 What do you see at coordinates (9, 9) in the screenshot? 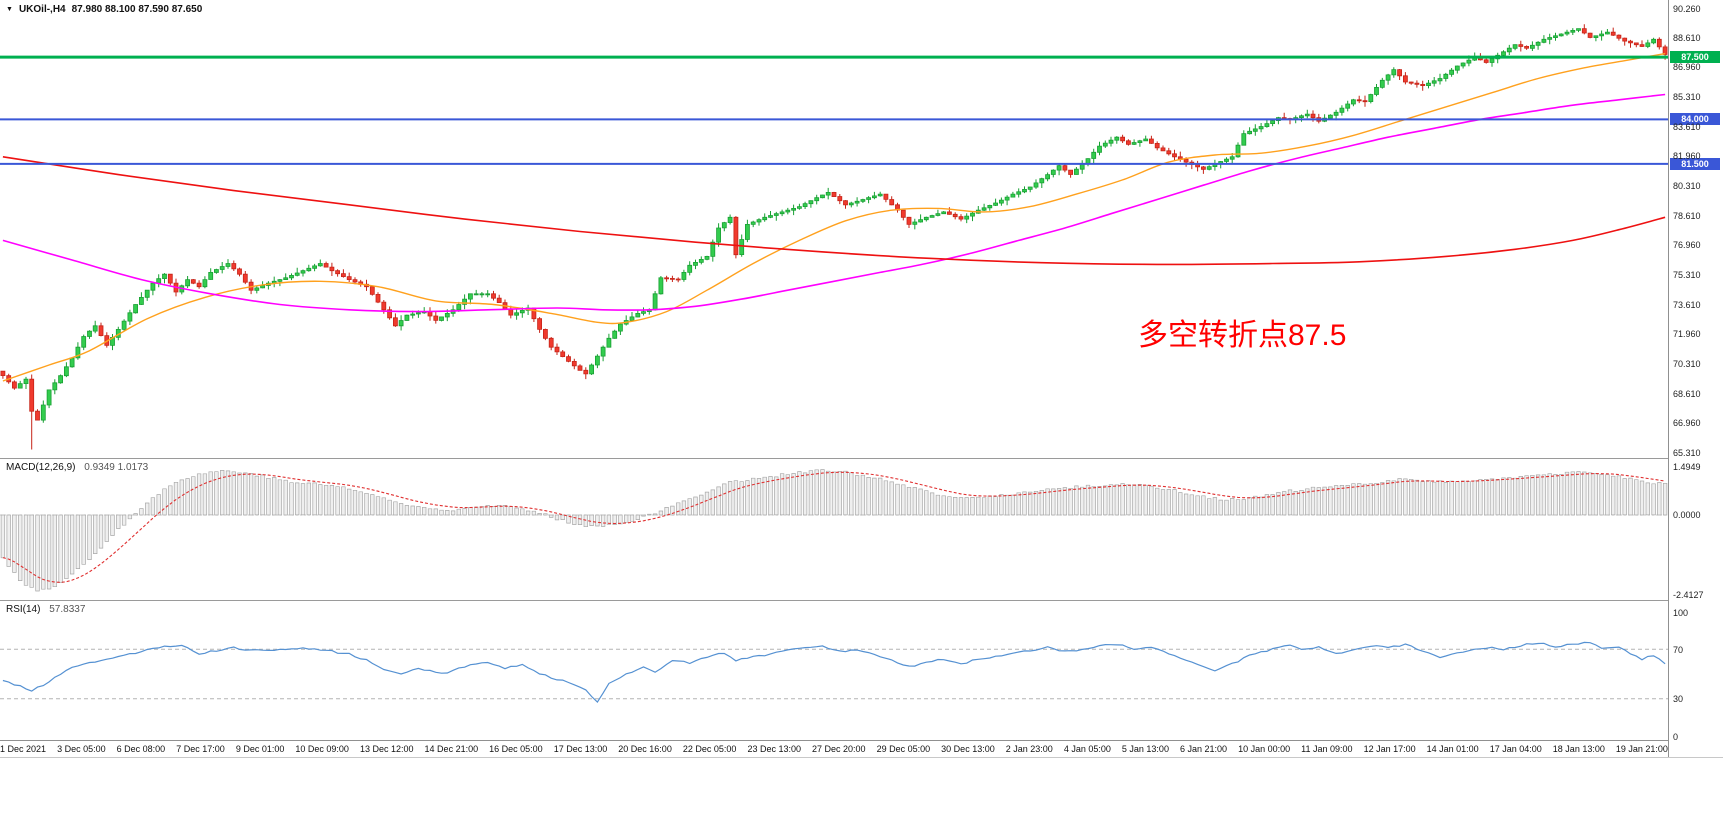
I see `symbol-dropdown-icon: ▼` at bounding box center [9, 9].